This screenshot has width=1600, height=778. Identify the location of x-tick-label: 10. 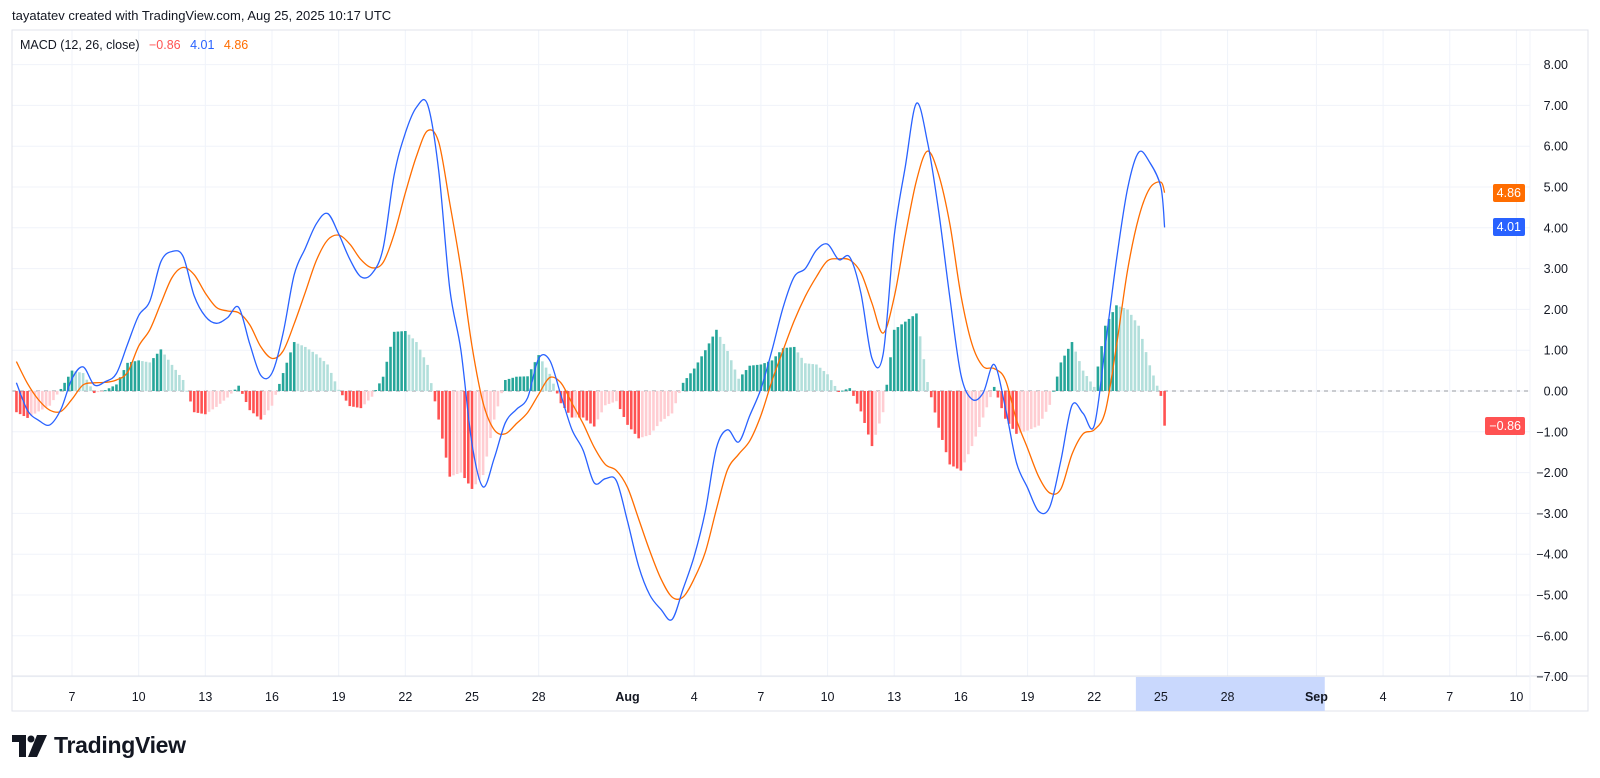
(139, 697).